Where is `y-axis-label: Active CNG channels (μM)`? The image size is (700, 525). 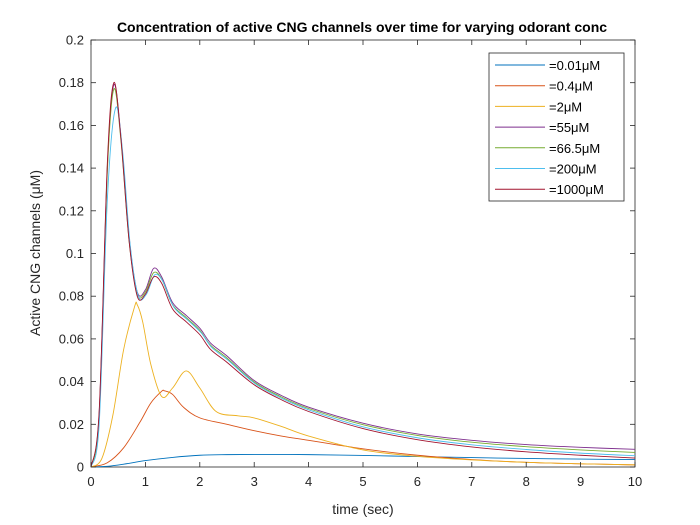 y-axis-label: Active CNG channels (μM) is located at coordinates (35, 253).